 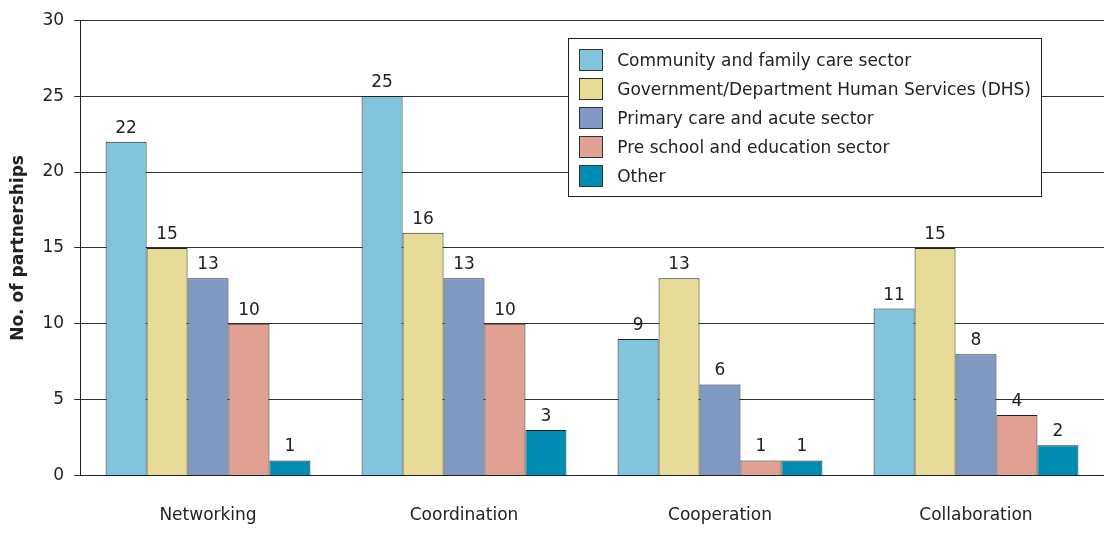 What do you see at coordinates (976, 339) in the screenshot?
I see `data-label: 8` at bounding box center [976, 339].